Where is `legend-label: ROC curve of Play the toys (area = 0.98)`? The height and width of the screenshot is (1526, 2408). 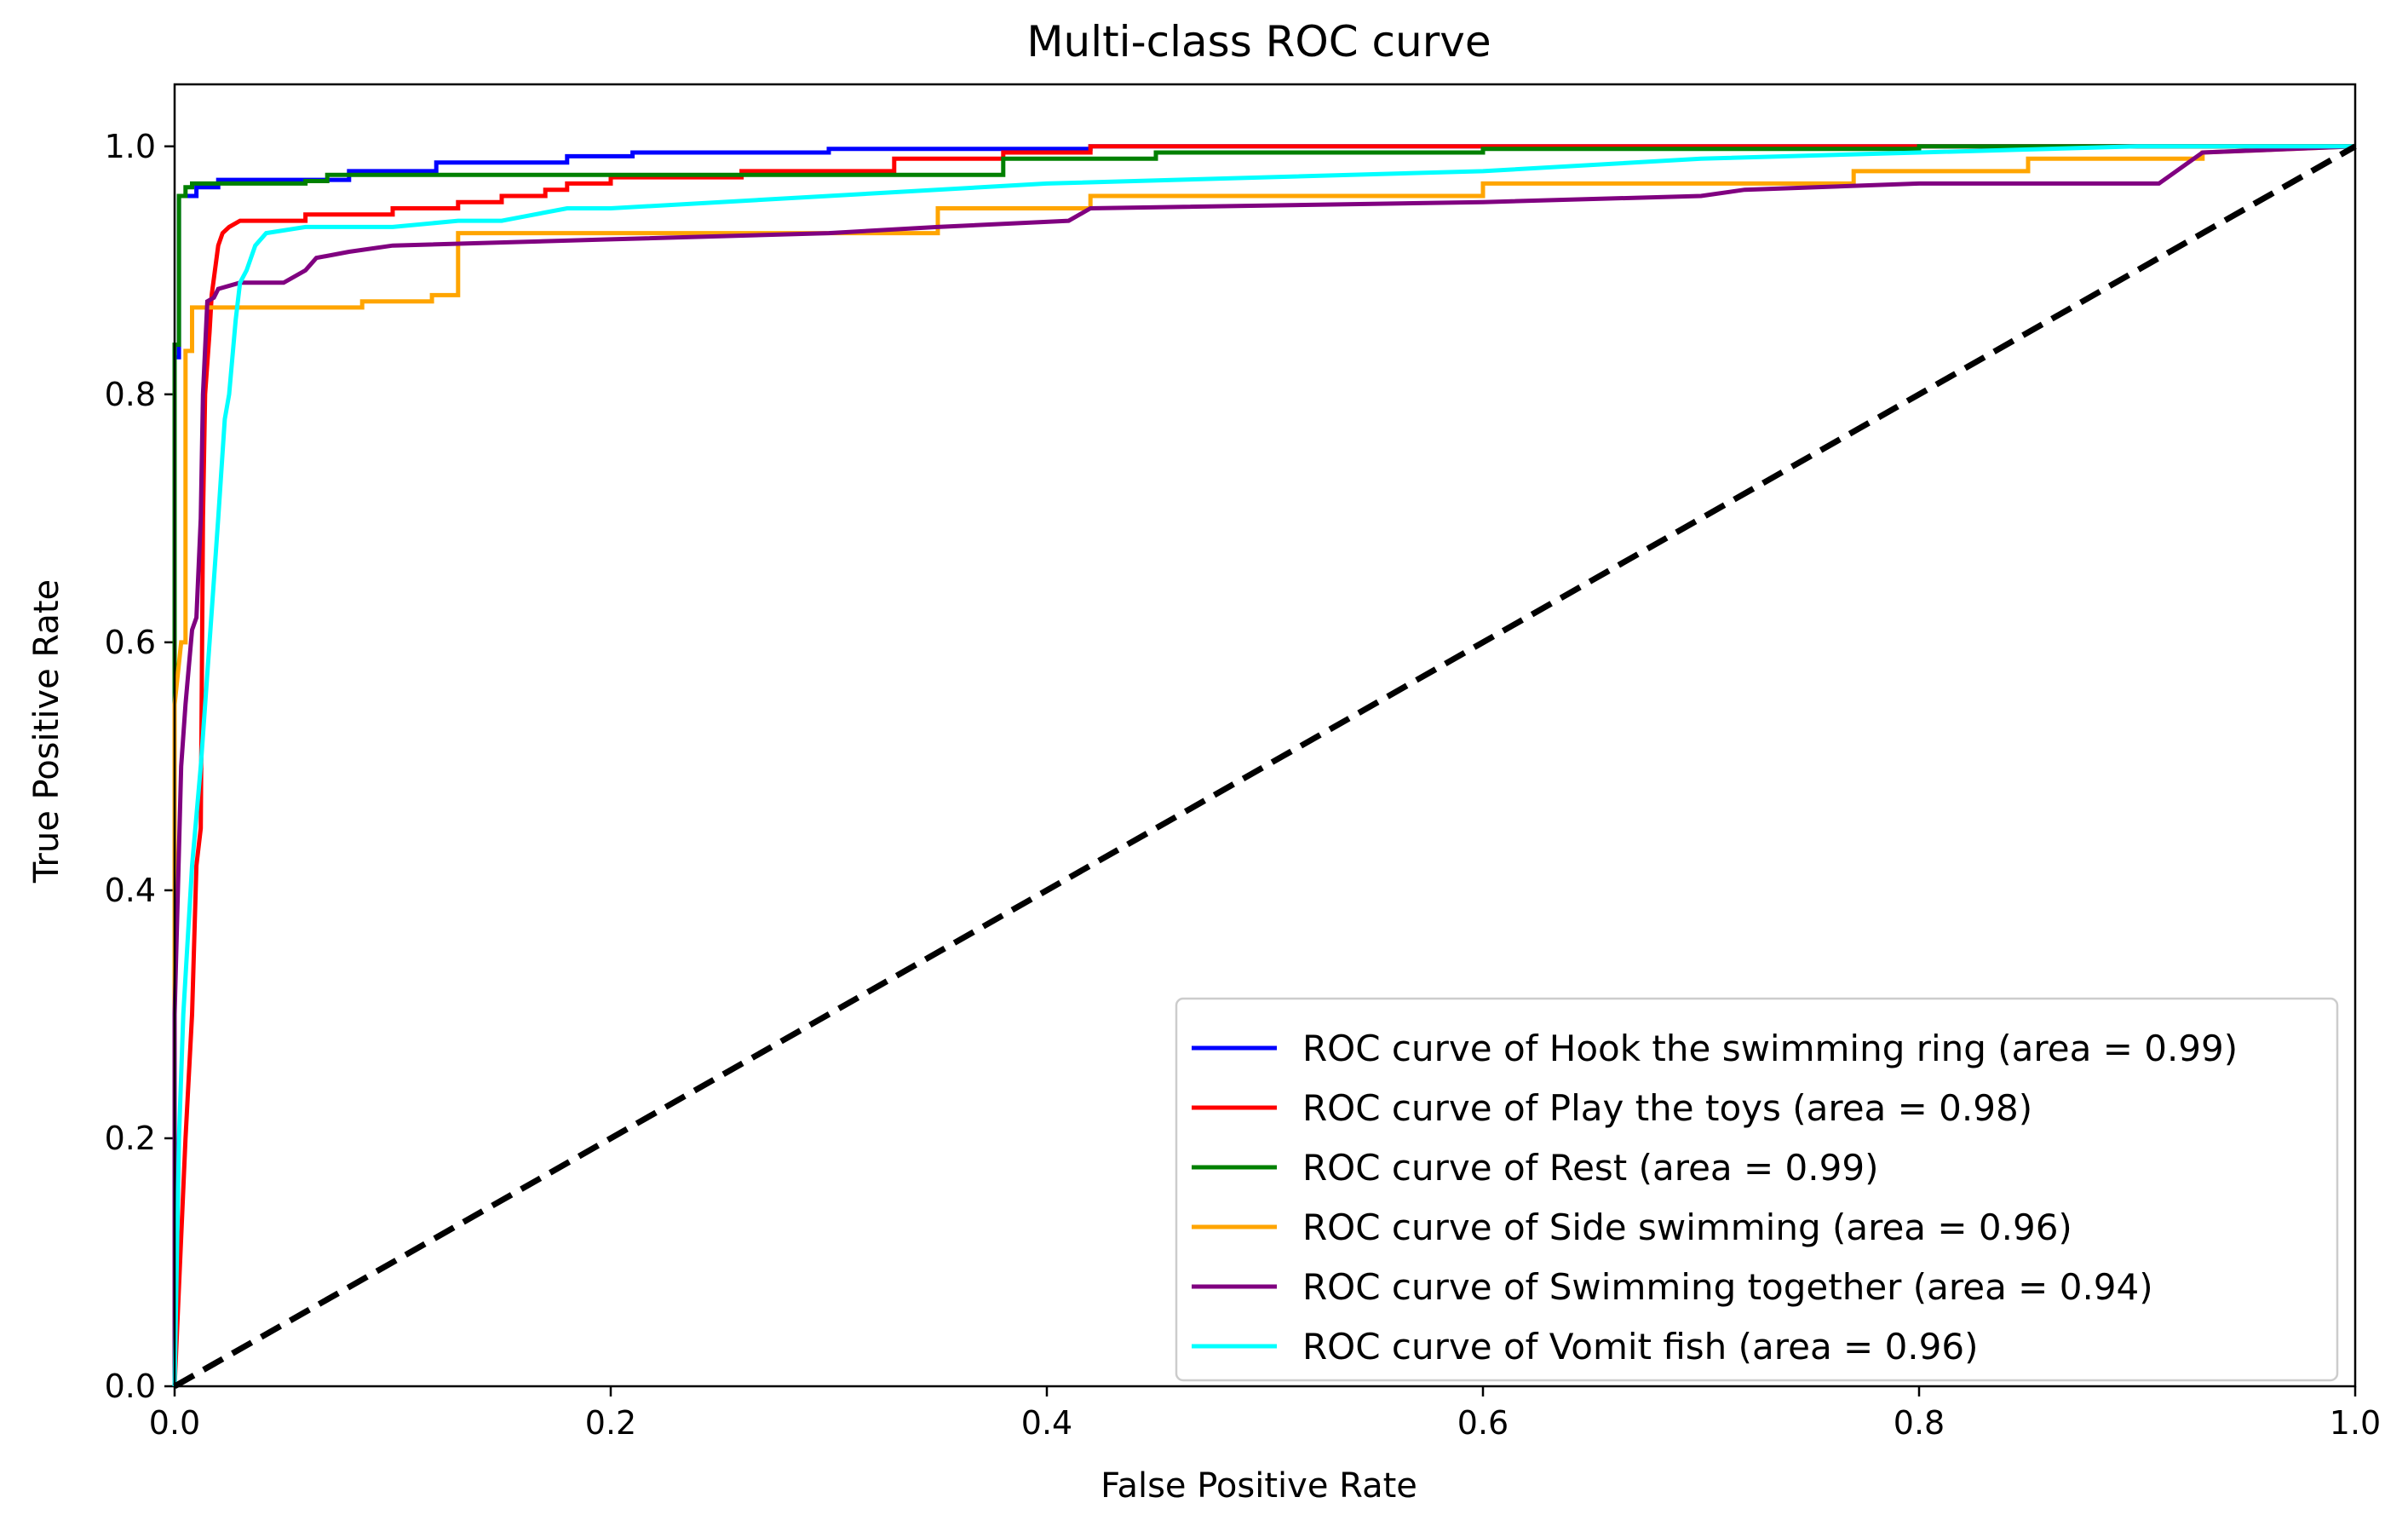 legend-label: ROC curve of Play the toys (area = 0.98) is located at coordinates (1667, 1108).